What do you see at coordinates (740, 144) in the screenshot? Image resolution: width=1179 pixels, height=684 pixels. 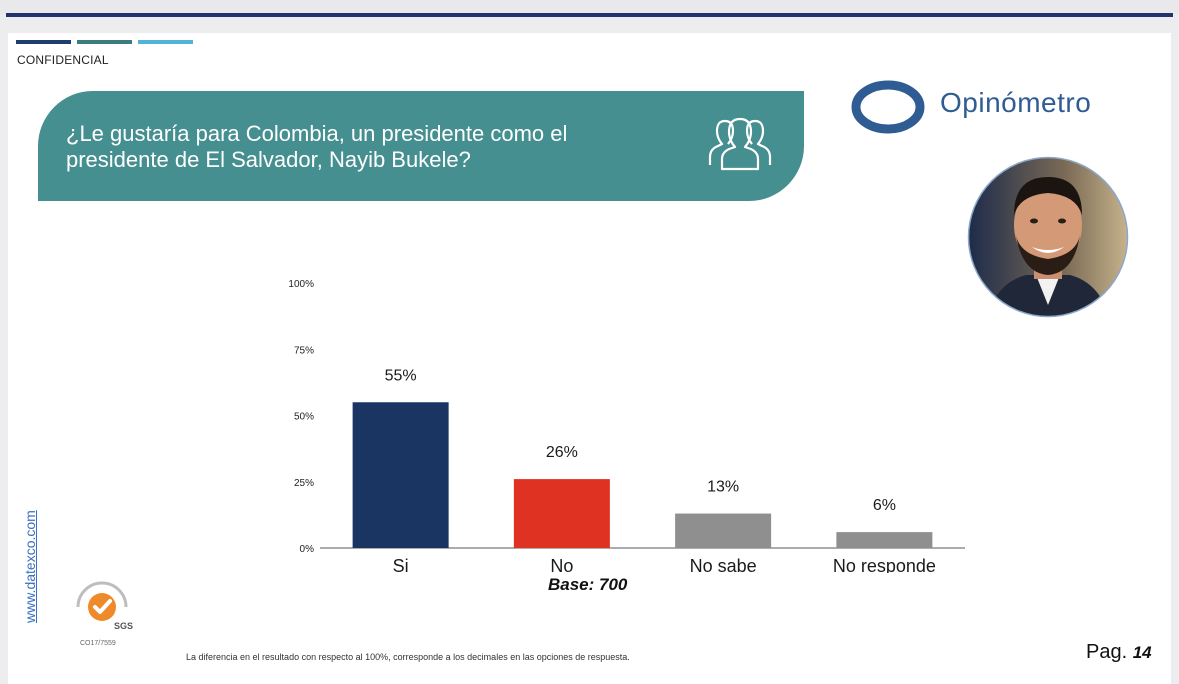 I see `people-group-icon` at bounding box center [740, 144].